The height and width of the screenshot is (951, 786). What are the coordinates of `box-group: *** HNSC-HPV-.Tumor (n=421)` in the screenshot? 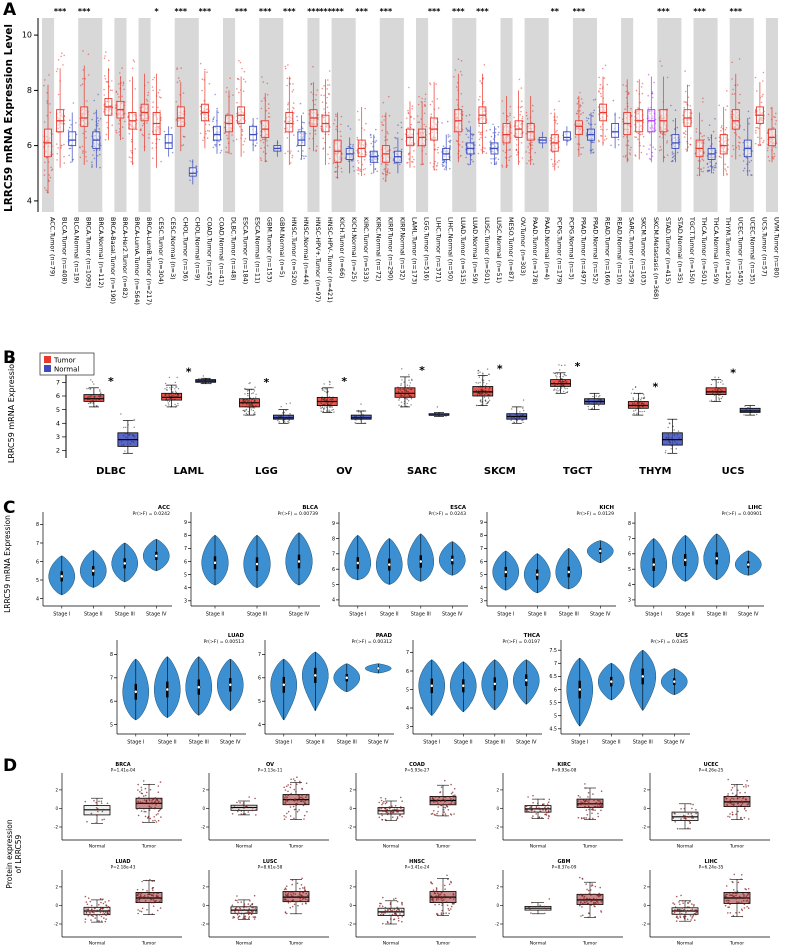 It's located at (326, 155).